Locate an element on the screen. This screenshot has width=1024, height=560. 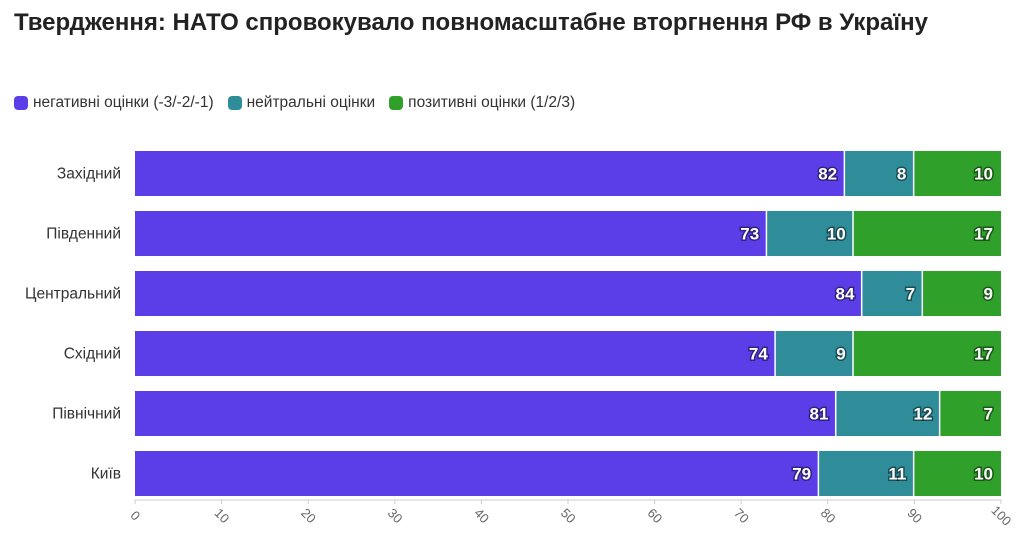
x-tick-label: 50 is located at coordinates (568, 515).